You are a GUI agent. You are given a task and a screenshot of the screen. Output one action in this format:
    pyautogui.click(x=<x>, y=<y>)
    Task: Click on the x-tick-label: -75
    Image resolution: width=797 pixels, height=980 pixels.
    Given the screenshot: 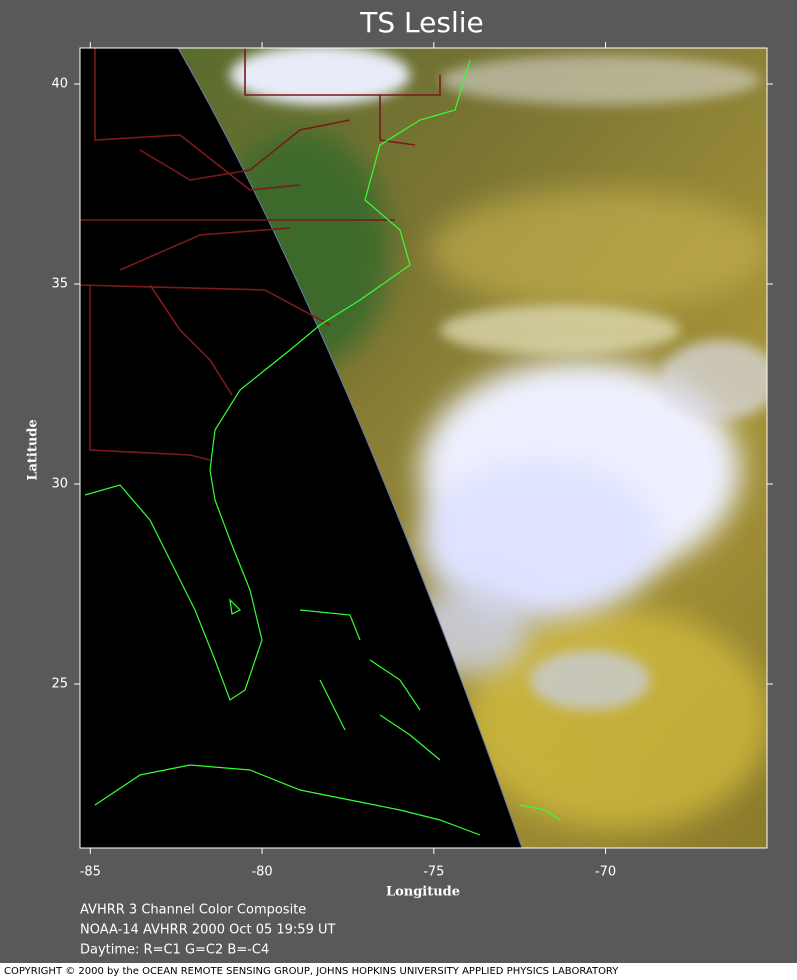 What is the action you would take?
    pyautogui.click(x=433, y=872)
    